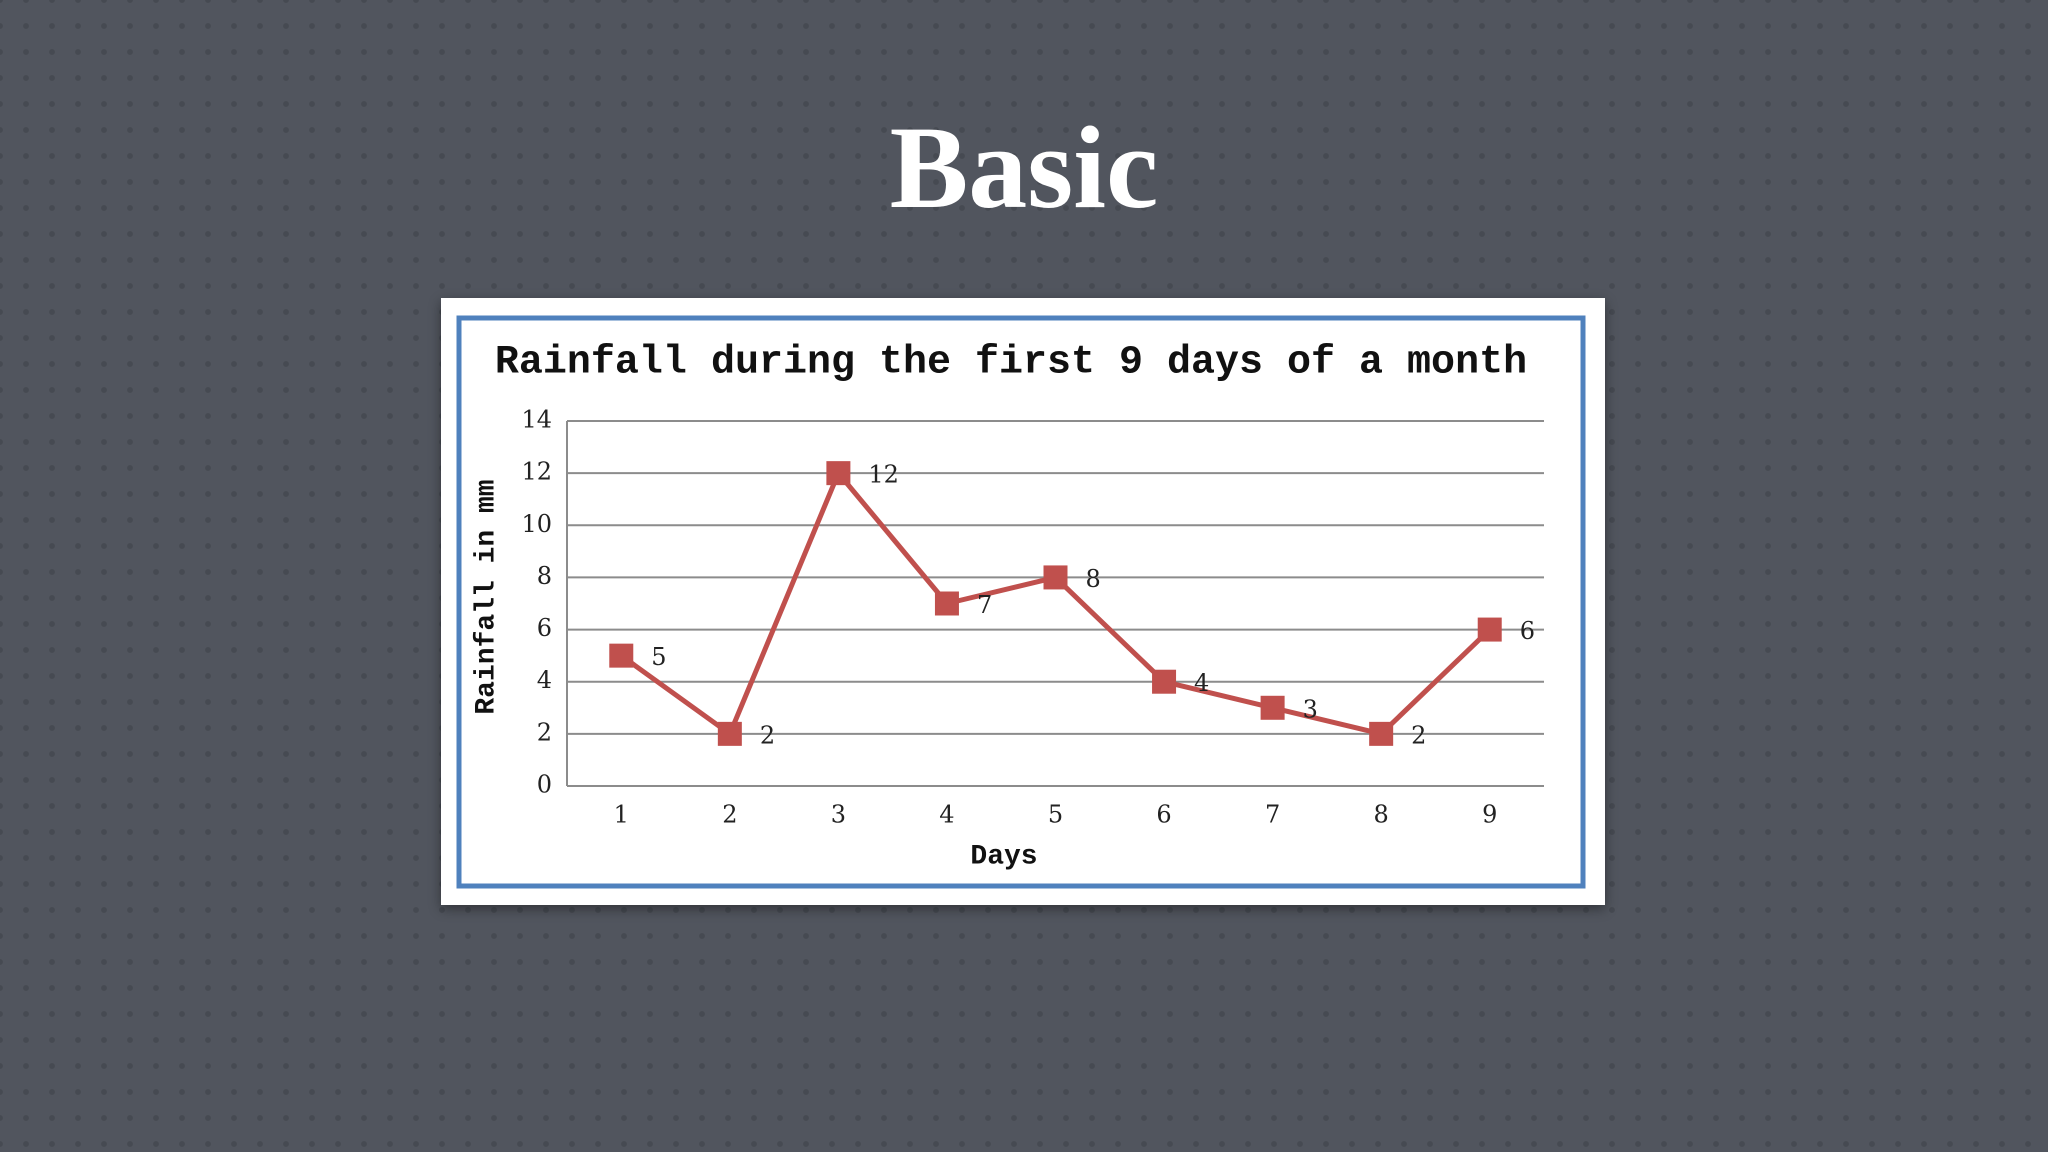 The image size is (2048, 1152). Describe the element at coordinates (883, 475) in the screenshot. I see `data-label: 12` at that location.